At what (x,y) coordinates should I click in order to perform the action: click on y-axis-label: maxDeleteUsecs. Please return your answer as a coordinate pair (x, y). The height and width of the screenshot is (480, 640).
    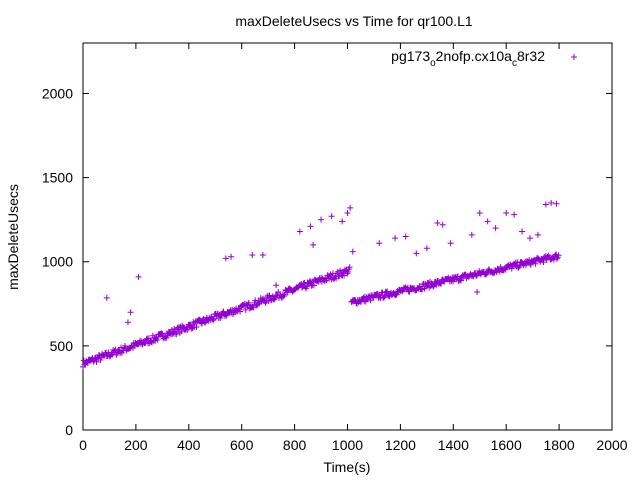
    Looking at the image, I should click on (13, 237).